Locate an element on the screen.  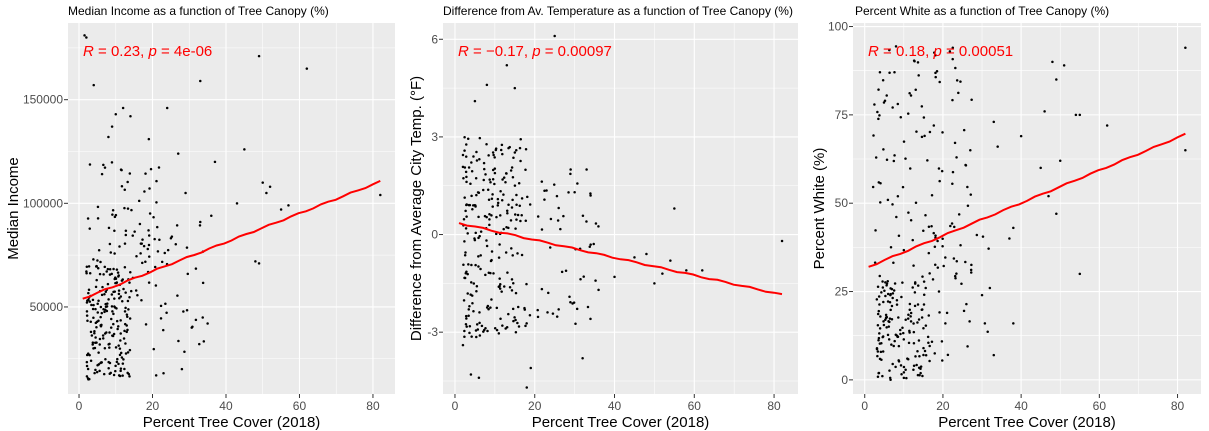
temperature-x-tick-label: 60 is located at coordinates (695, 406).